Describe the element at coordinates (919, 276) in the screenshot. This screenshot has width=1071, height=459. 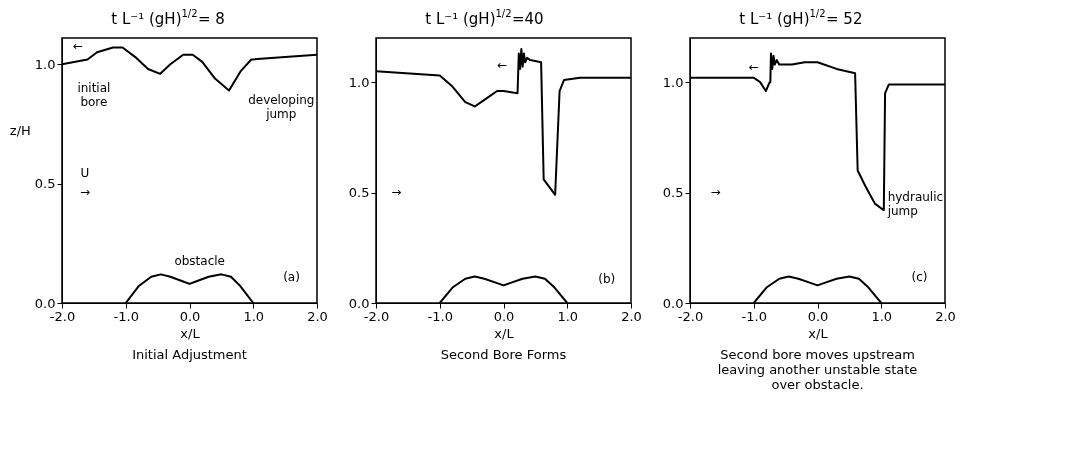
I see `annotation: (c)` at that location.